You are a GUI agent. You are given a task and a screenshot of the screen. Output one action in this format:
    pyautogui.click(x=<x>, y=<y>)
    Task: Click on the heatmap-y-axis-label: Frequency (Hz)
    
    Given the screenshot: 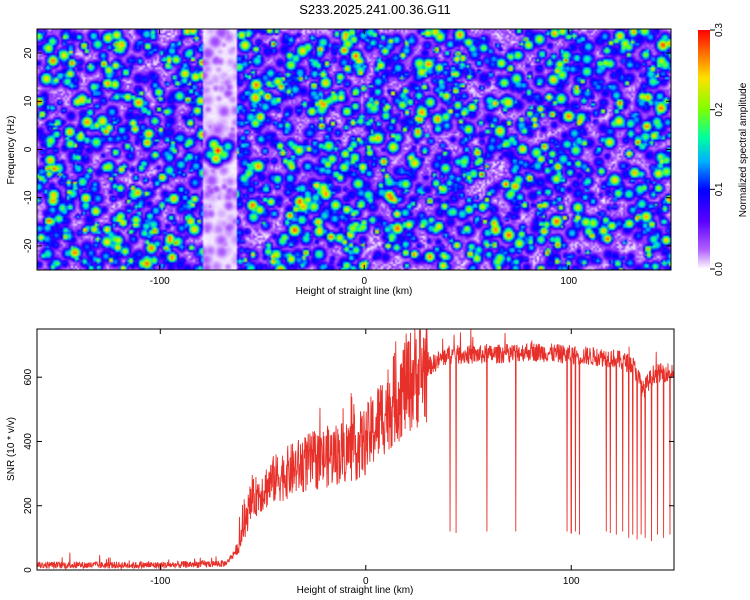 What is the action you would take?
    pyautogui.click(x=11, y=150)
    